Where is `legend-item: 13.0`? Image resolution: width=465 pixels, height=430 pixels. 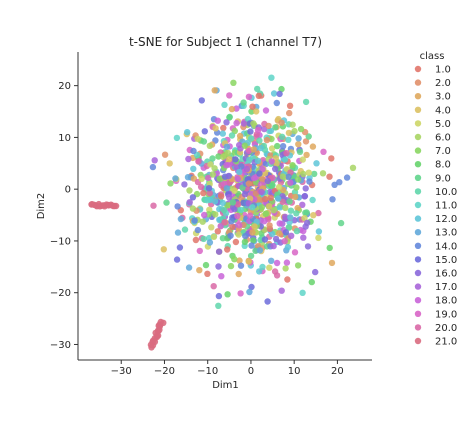 legend-item: 13.0 is located at coordinates (435, 233).